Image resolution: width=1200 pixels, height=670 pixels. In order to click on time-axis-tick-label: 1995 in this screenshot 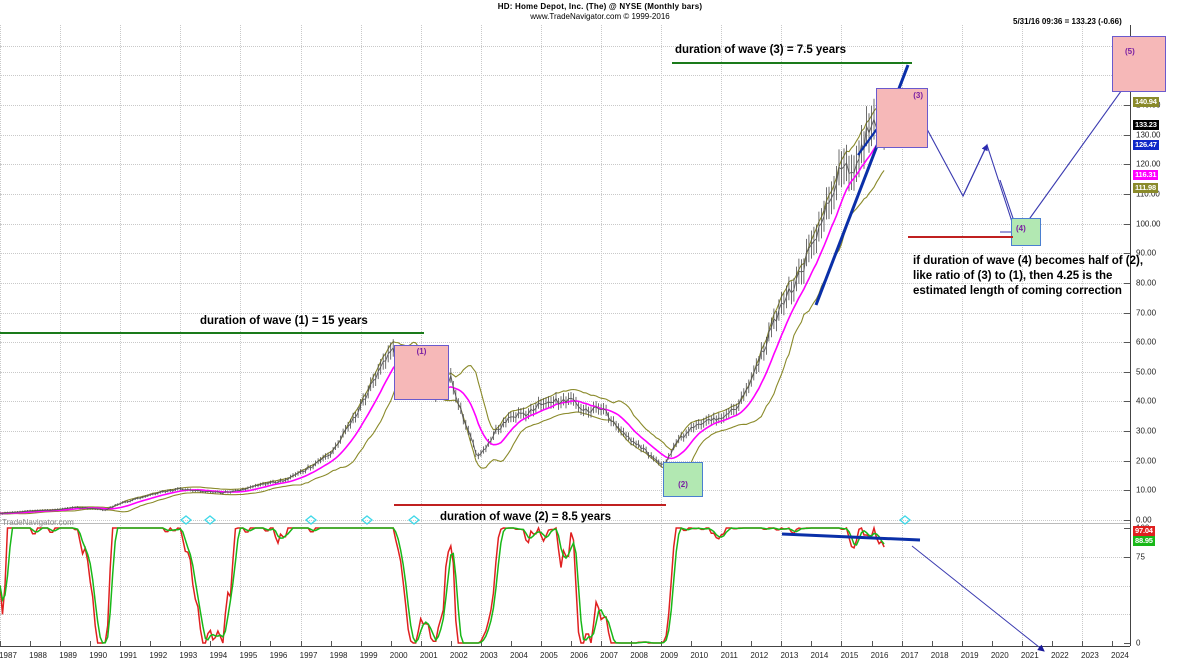, I will do `click(248, 655)`.